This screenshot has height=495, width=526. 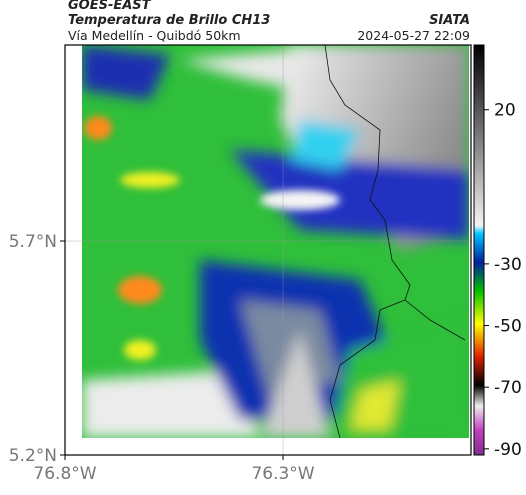 What do you see at coordinates (33, 242) in the screenshot?
I see `y-tick-label: 5.7°N` at bounding box center [33, 242].